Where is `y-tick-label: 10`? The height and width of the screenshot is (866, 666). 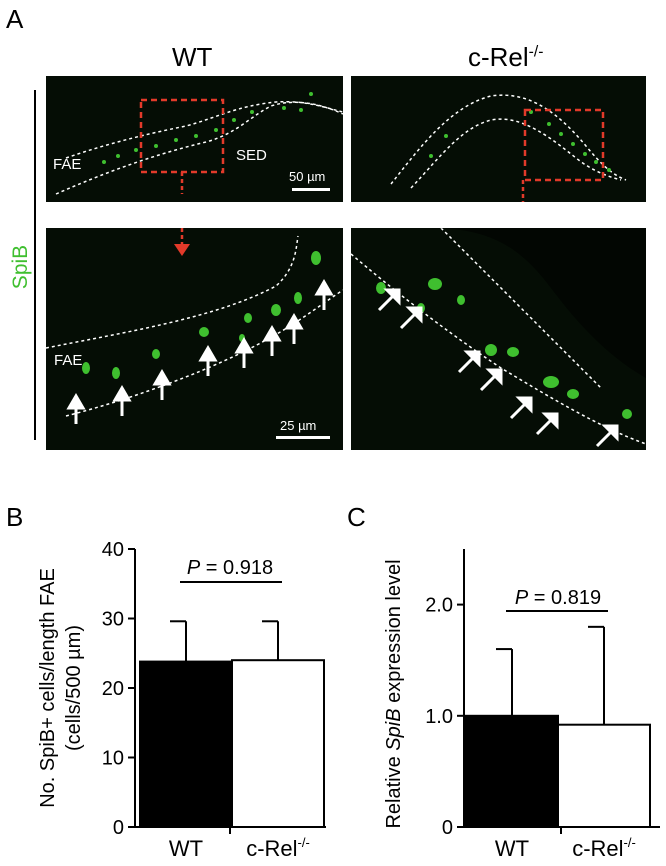
y-tick-label: 10 is located at coordinates (113, 759).